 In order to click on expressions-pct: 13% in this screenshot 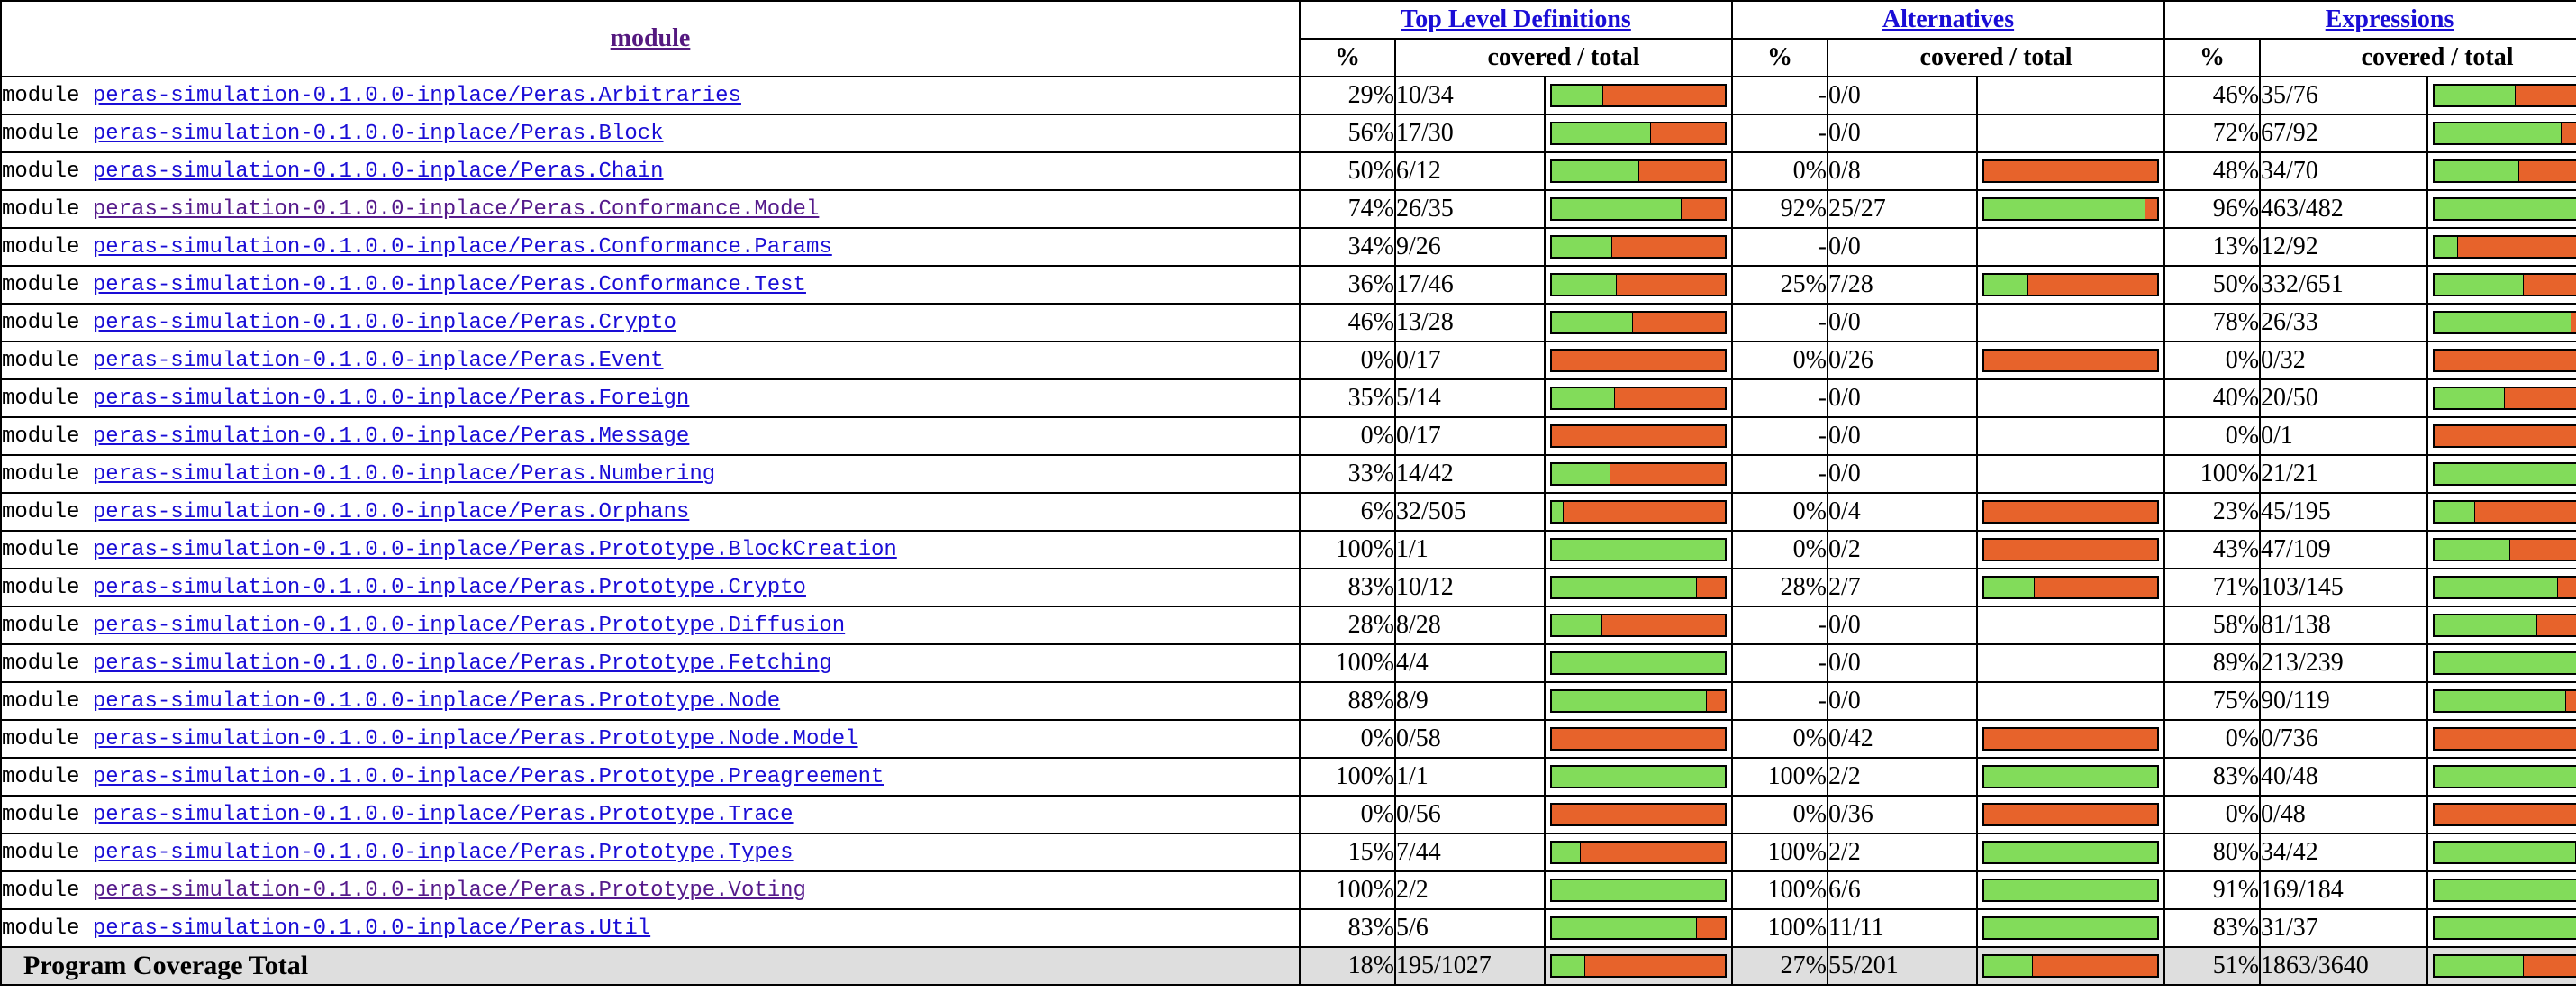, I will do `click(2212, 247)`.